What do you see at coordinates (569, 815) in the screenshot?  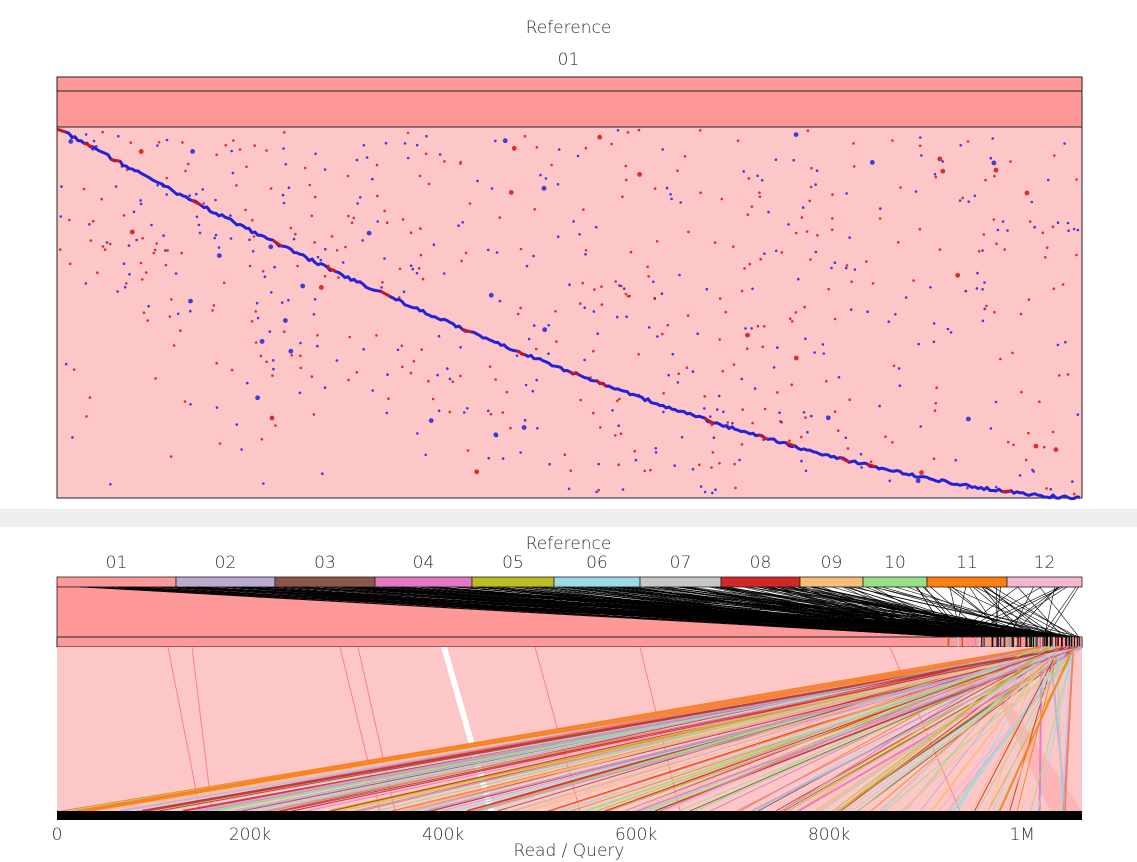 I see `query-bar` at bounding box center [569, 815].